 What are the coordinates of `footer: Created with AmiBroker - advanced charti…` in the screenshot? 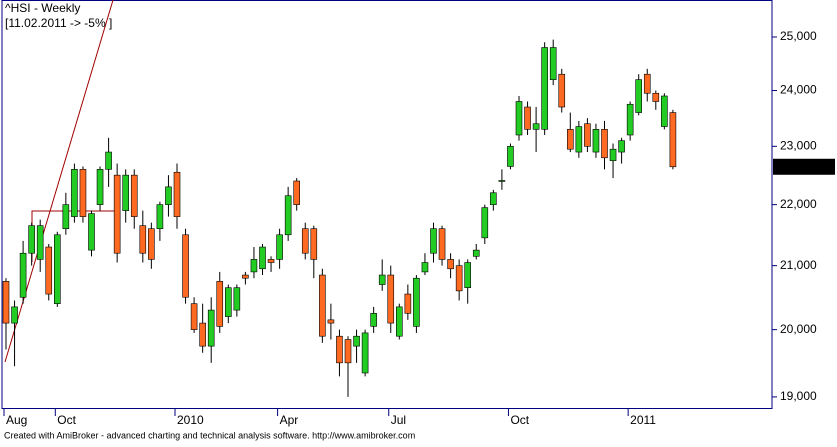 It's located at (209, 435).